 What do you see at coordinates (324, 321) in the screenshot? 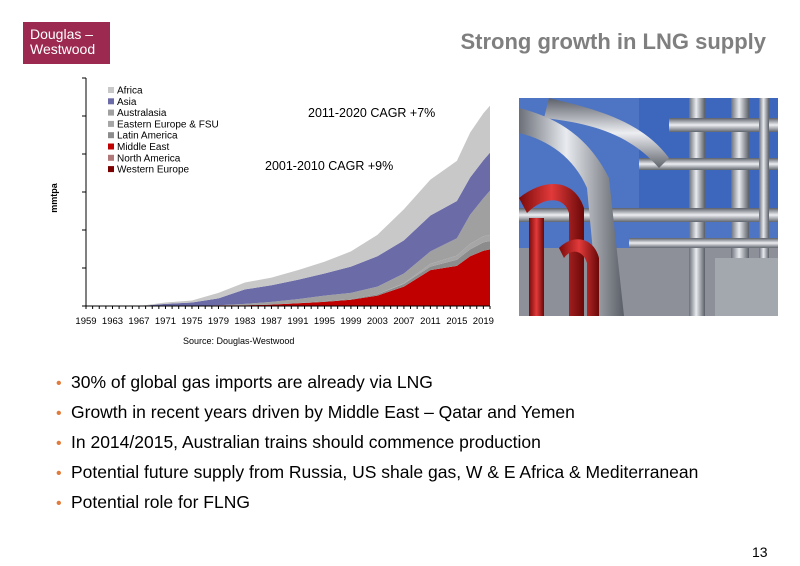
I see `x-tick-label: 1995` at bounding box center [324, 321].